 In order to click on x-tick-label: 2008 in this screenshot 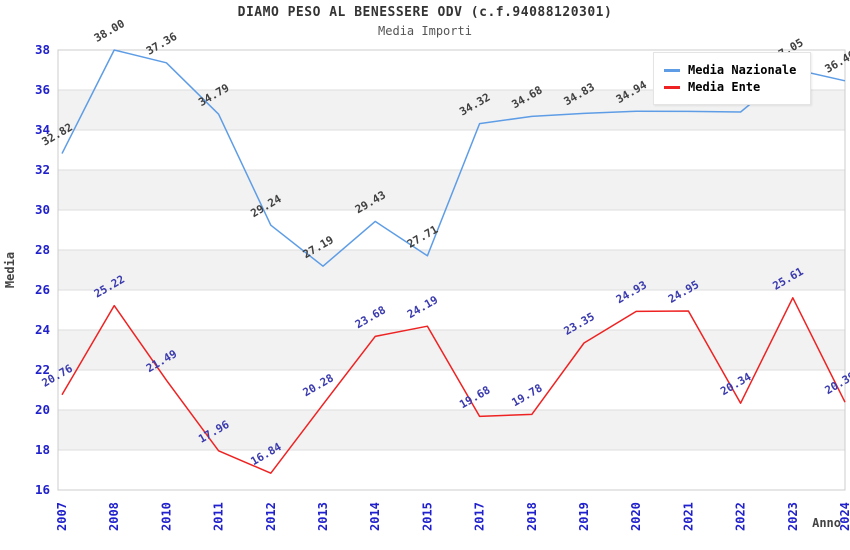, I will do `click(114, 516)`.